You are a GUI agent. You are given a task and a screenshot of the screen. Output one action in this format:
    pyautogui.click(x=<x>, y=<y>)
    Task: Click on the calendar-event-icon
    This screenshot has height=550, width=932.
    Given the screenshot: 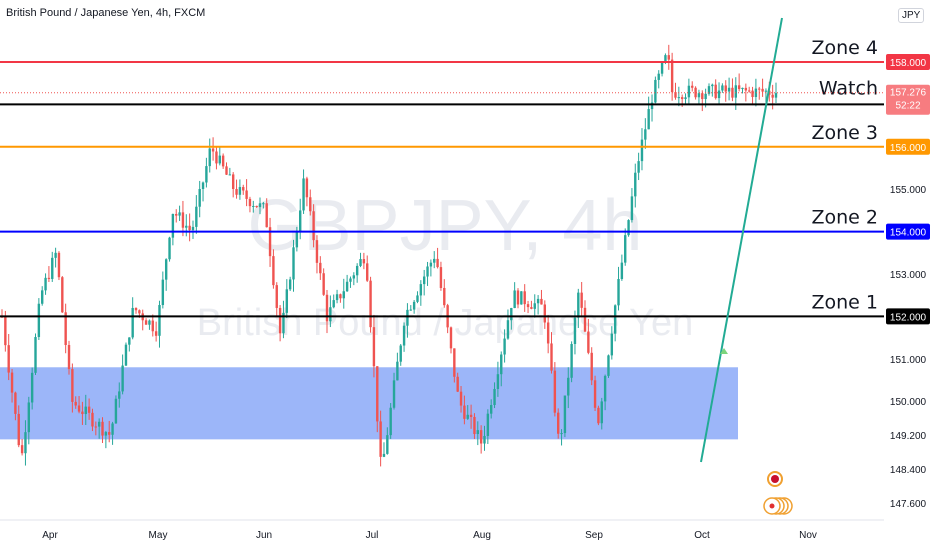 What is the action you would take?
    pyautogui.click(x=772, y=506)
    